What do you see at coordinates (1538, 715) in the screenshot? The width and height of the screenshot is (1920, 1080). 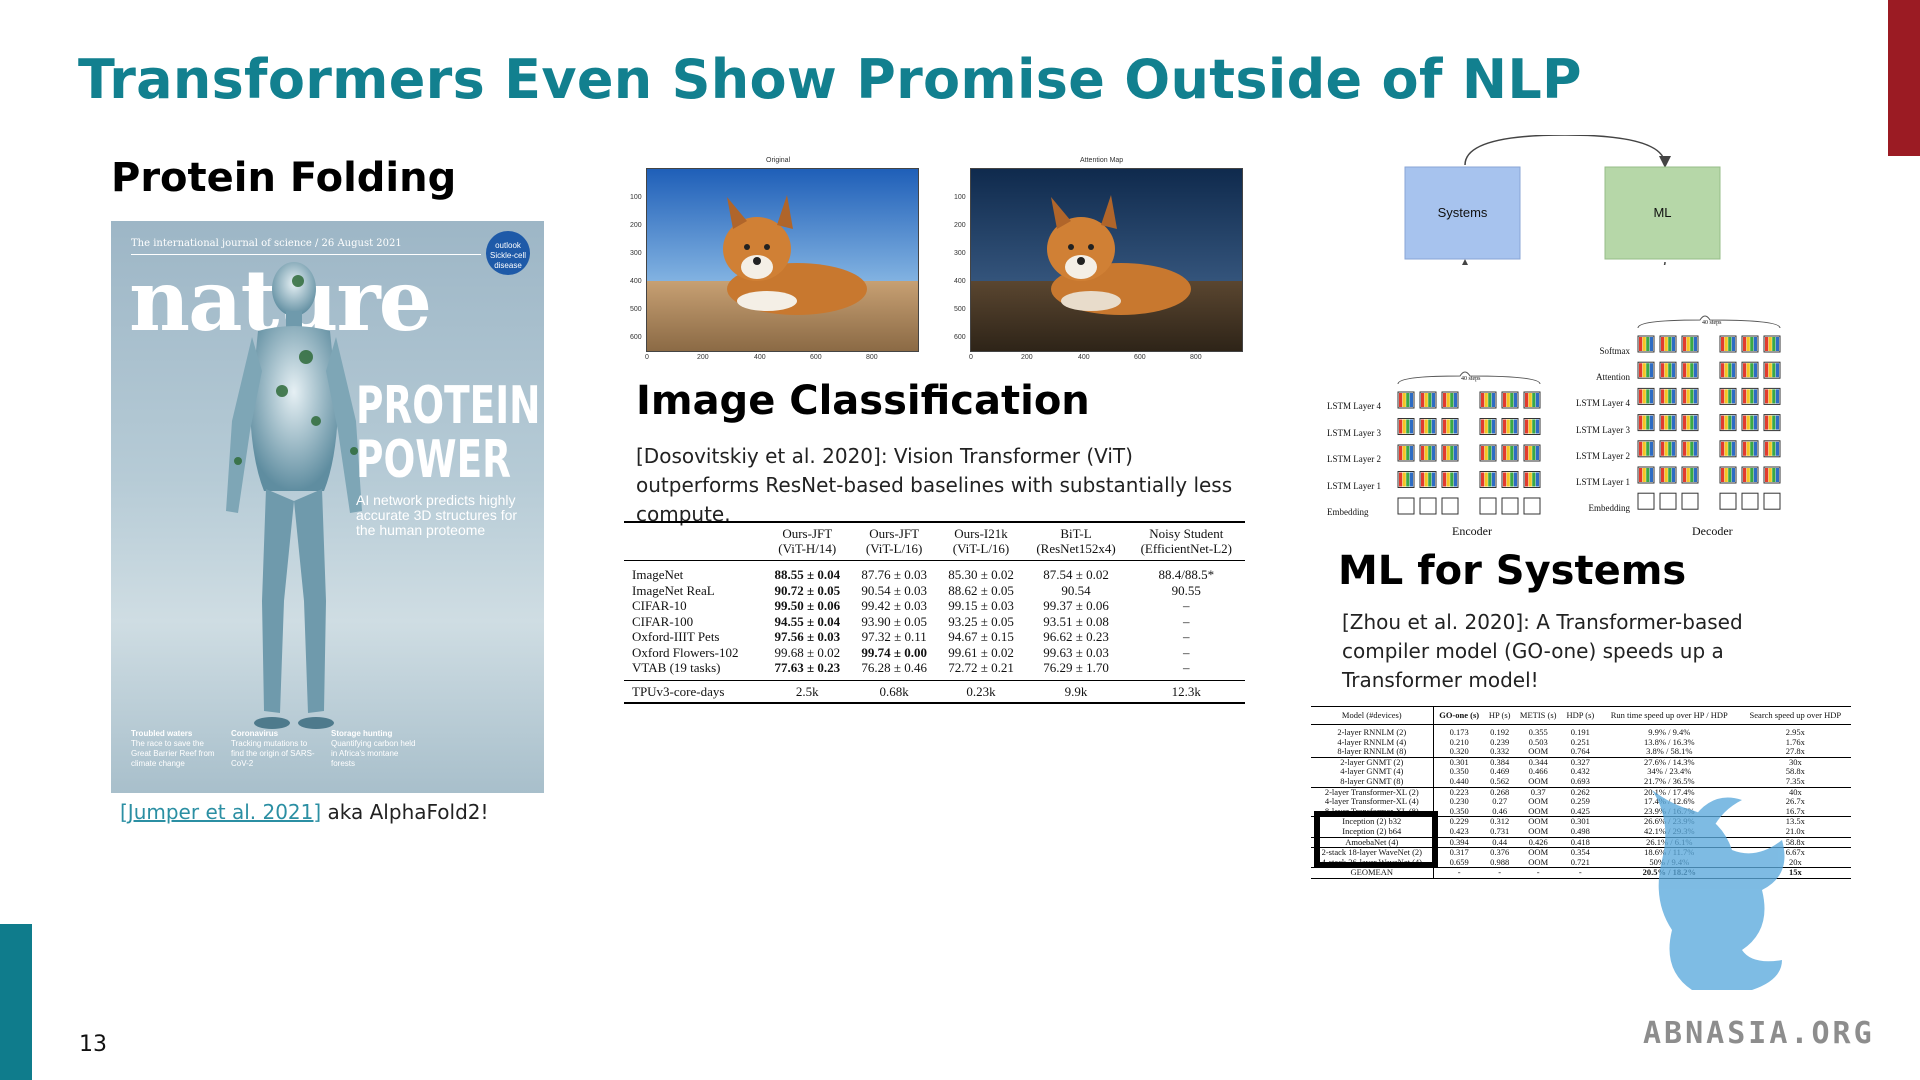 I see `table-header-cell: METIS (s)` at bounding box center [1538, 715].